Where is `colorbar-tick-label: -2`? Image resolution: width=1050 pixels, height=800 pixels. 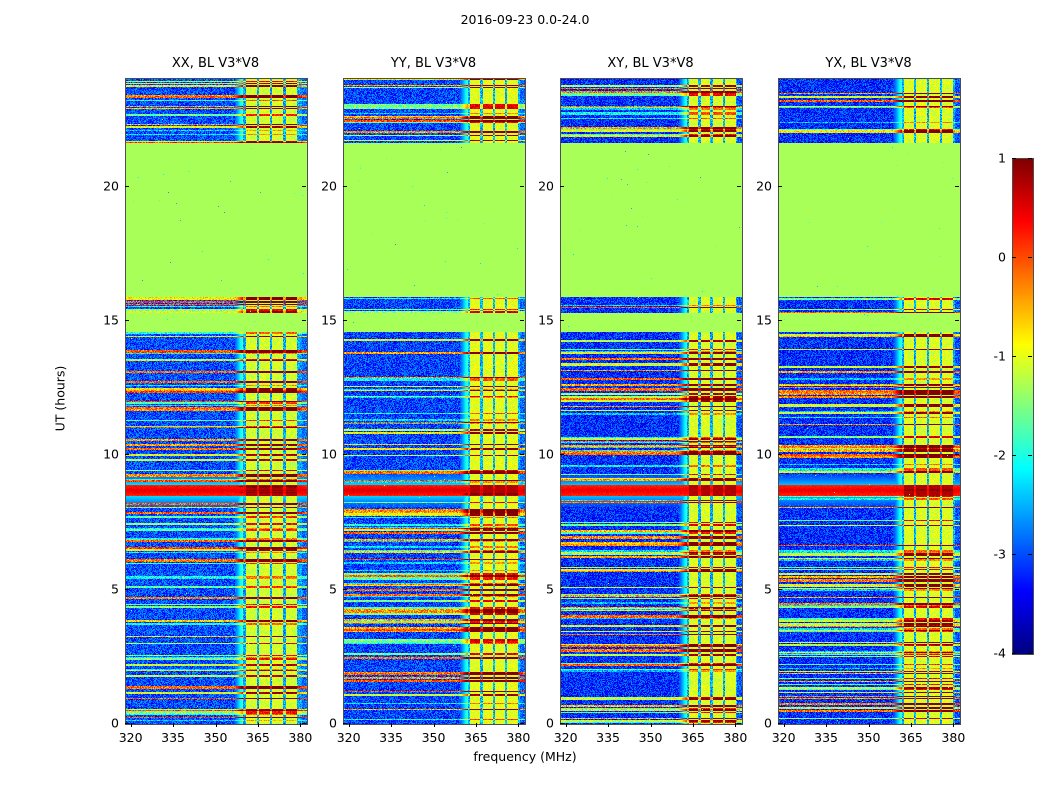
colorbar-tick-label: -2 is located at coordinates (999, 455).